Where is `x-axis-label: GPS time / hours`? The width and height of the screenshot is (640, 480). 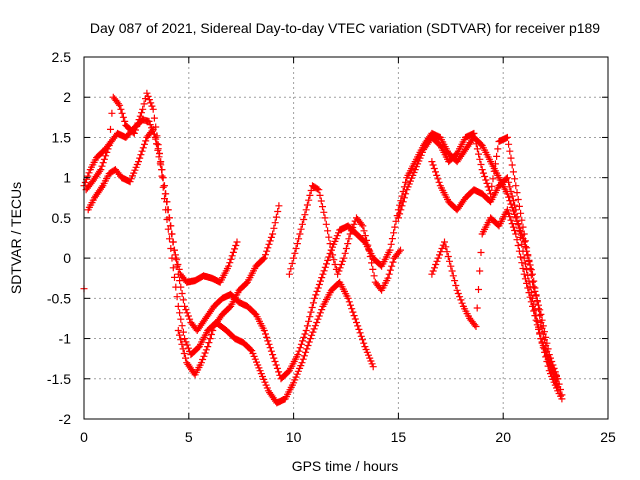 x-axis-label: GPS time / hours is located at coordinates (345, 466).